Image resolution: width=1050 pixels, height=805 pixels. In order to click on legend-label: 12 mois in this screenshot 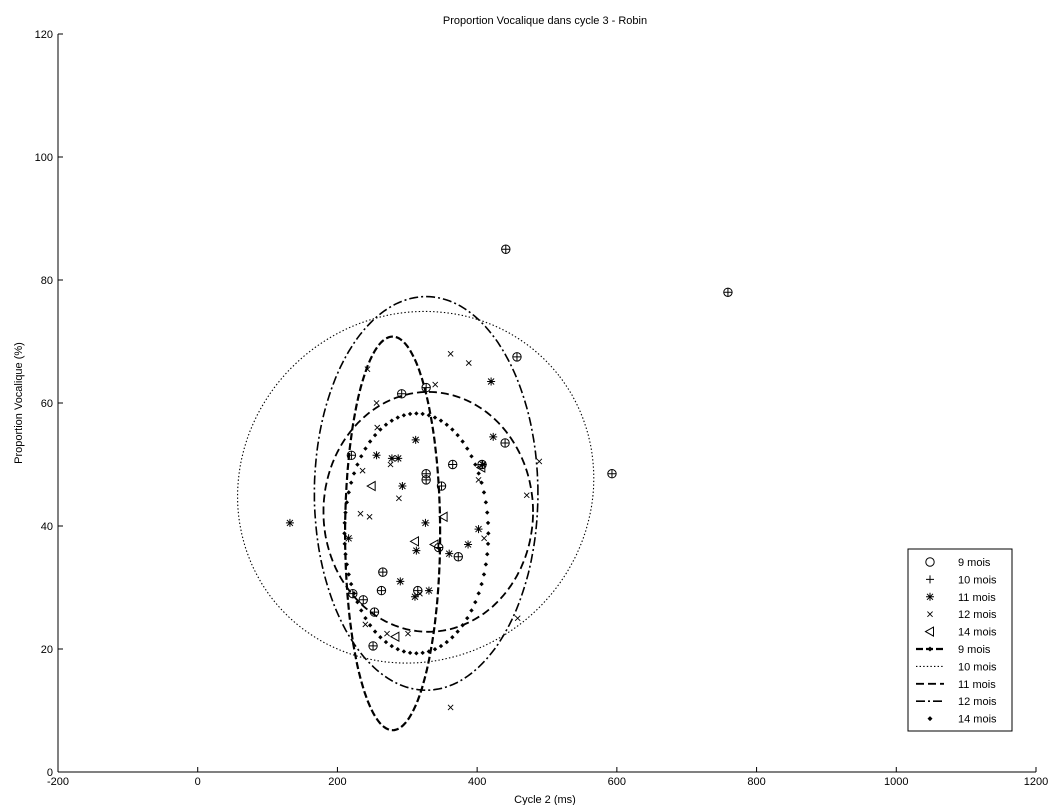, I will do `click(977, 615)`.